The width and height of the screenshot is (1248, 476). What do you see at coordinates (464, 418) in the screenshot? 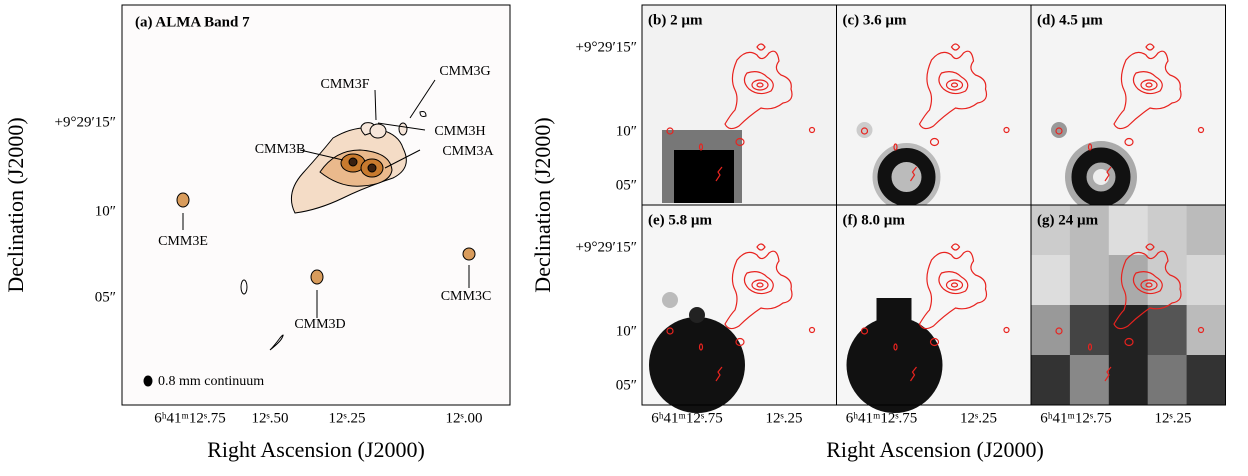
I see `x-tick-label: 12ˢ.00` at bounding box center [464, 418].